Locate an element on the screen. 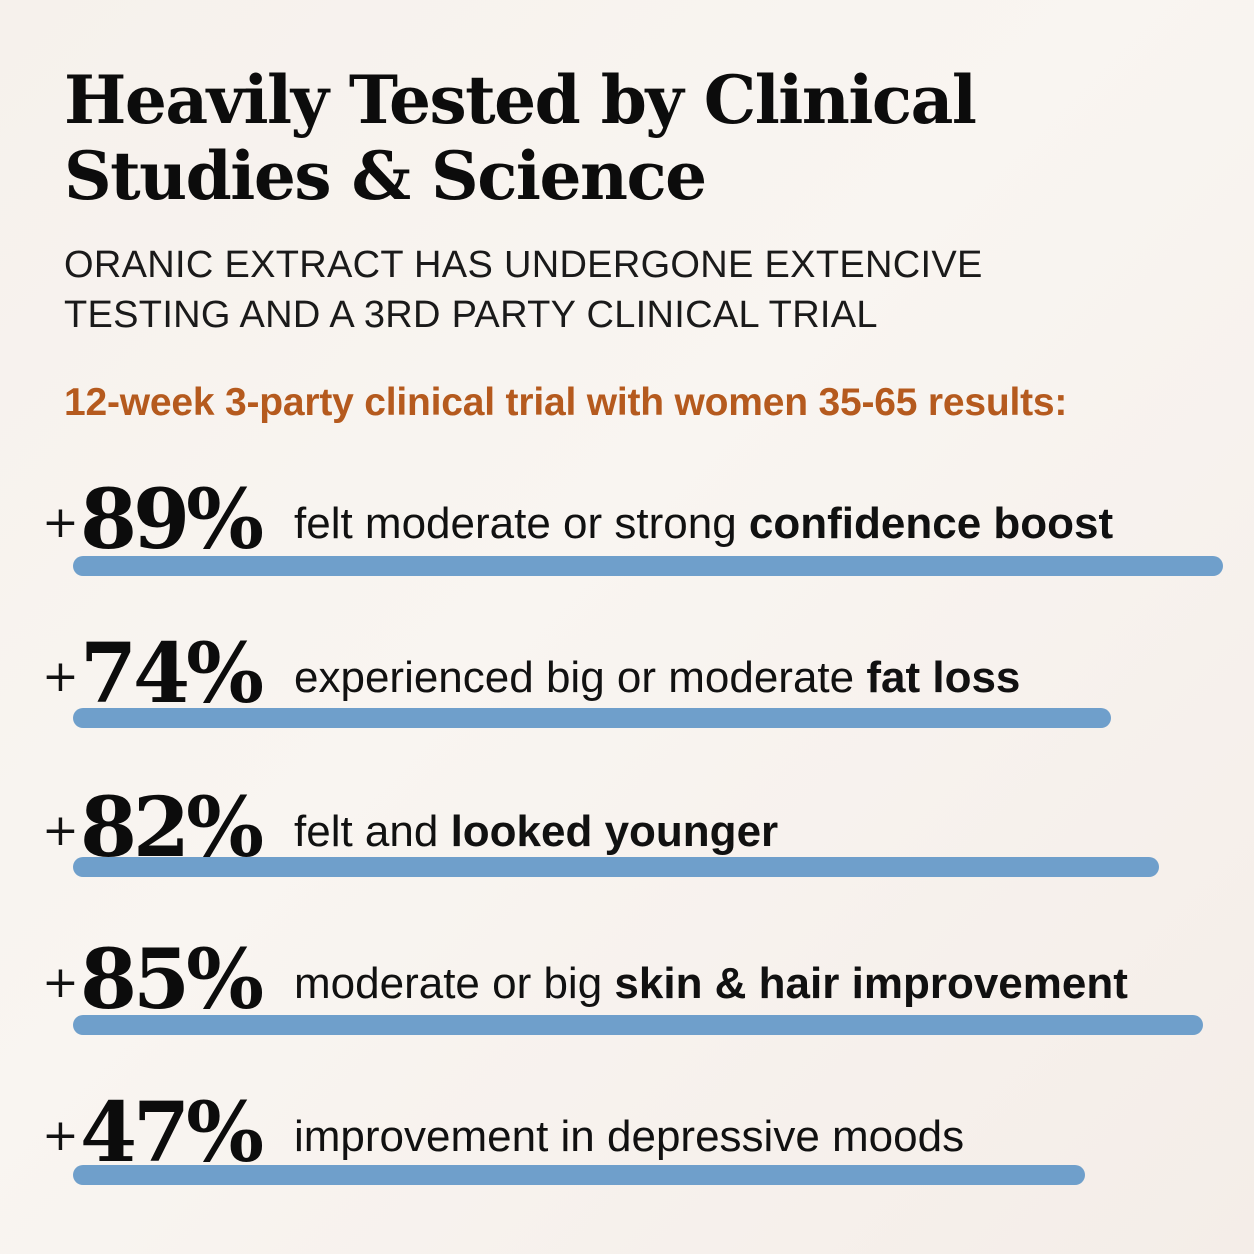 The width and height of the screenshot is (1254, 1254). stat-highlight: fat loss is located at coordinates (943, 677).